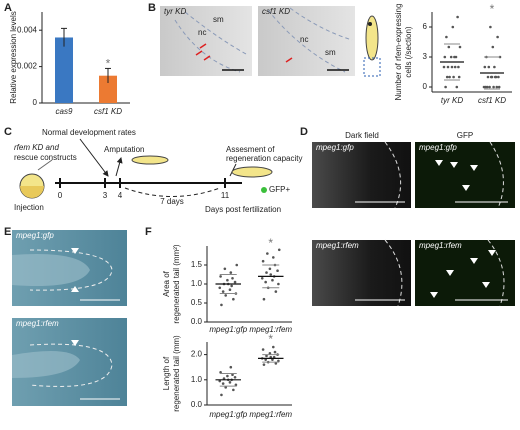  I want to click on y-tick-label: 3, so click(425, 56).